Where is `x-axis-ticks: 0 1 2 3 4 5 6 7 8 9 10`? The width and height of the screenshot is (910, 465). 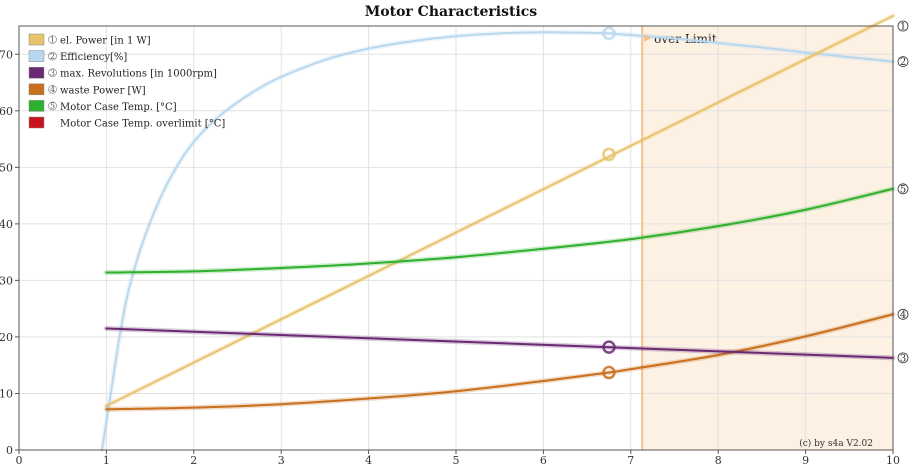
x-axis-ticks: 0 1 2 3 4 5 6 7 8 9 10 is located at coordinates (458, 457).